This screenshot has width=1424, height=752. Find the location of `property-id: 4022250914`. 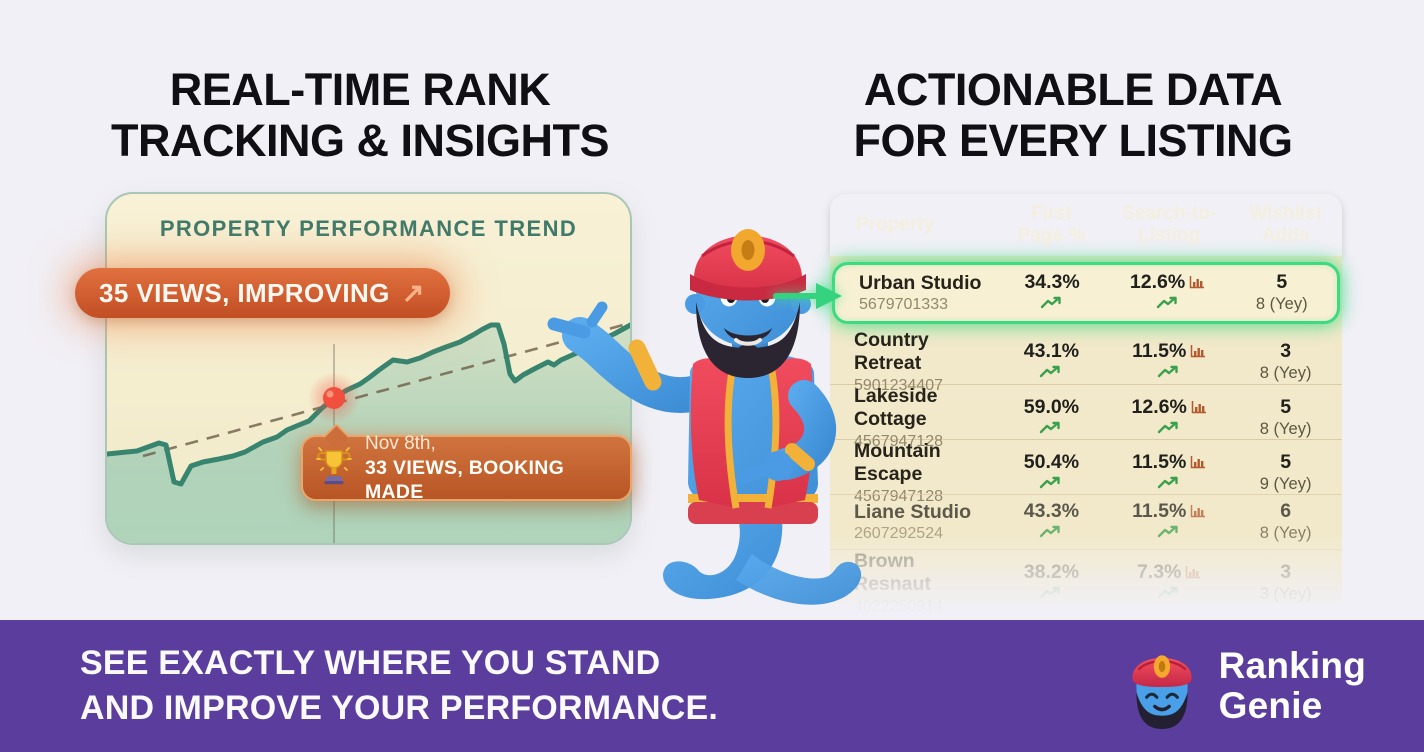

property-id: 4022250914 is located at coordinates (898, 606).